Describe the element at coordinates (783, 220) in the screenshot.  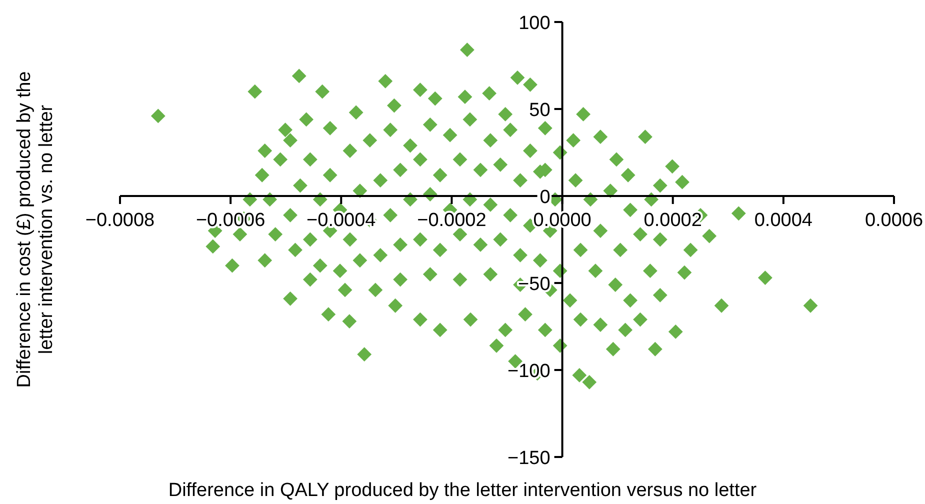
I see `x-tick-label: 0.0004` at that location.